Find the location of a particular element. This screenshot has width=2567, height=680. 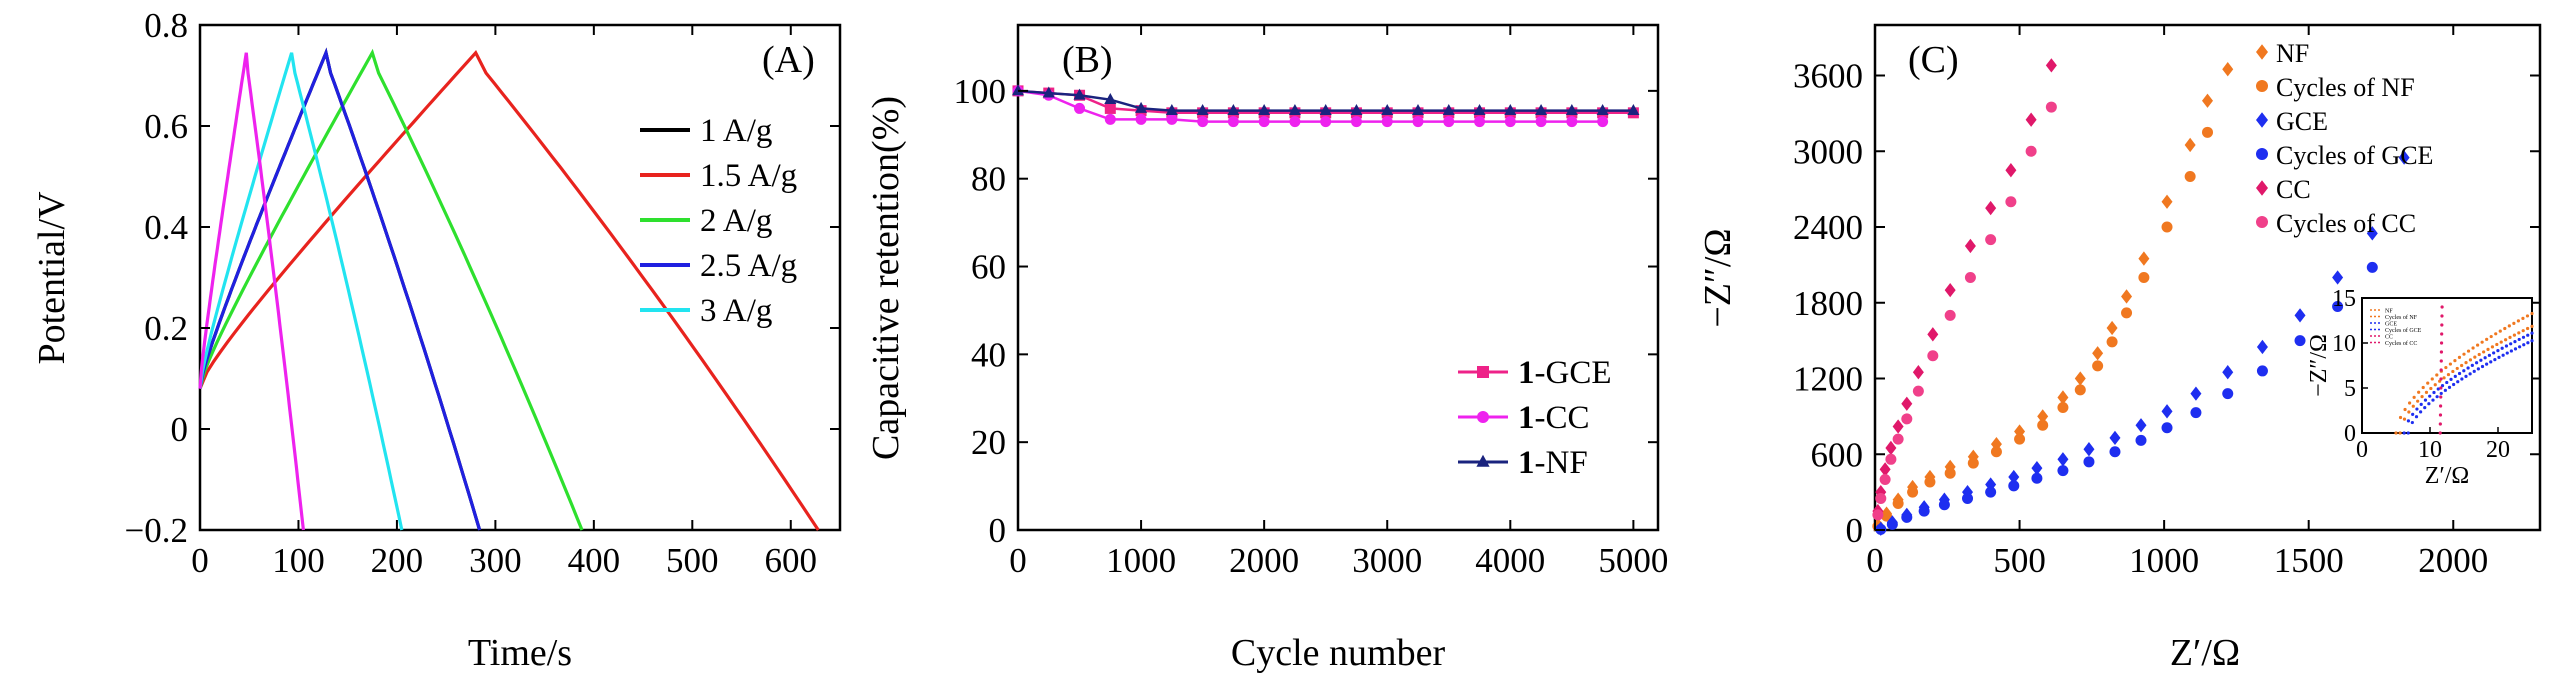

inset-x-tick-label: 0 is located at coordinates (2362, 450).